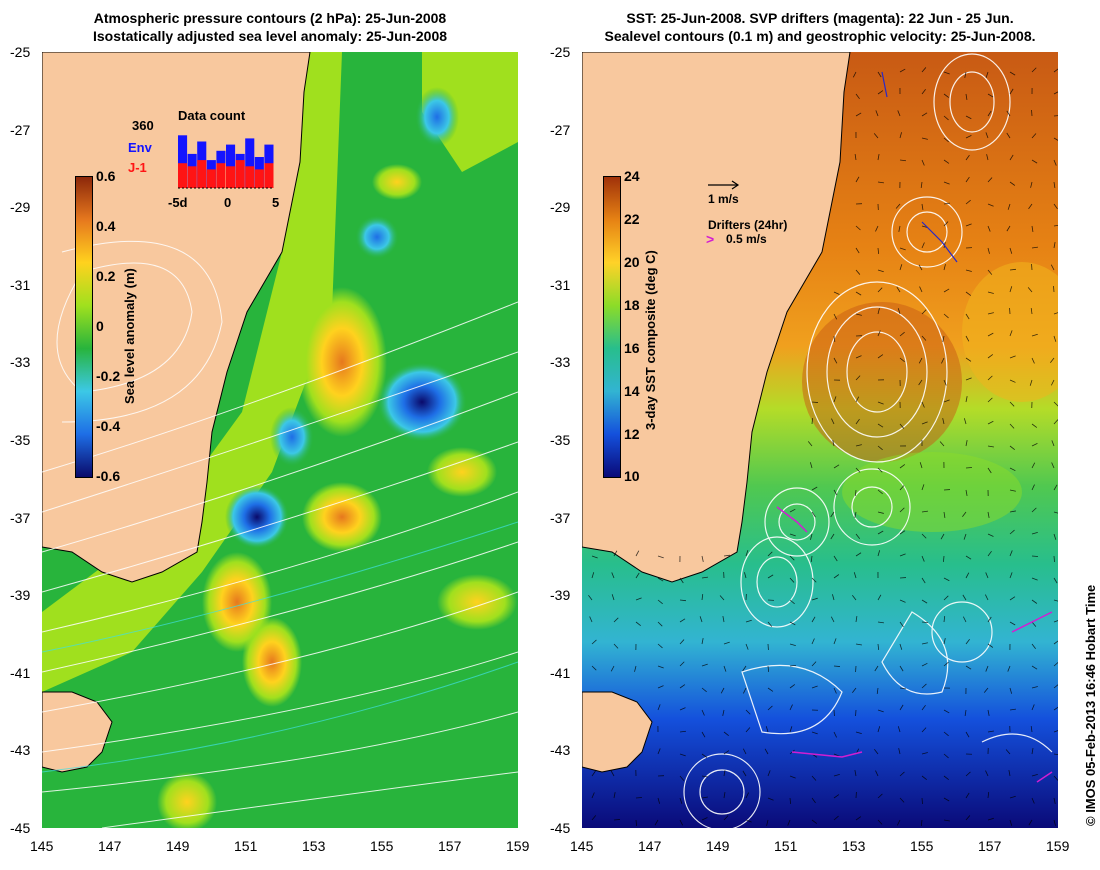  What do you see at coordinates (314, 846) in the screenshot?
I see `lon-left-tick-4: 153` at bounding box center [314, 846].